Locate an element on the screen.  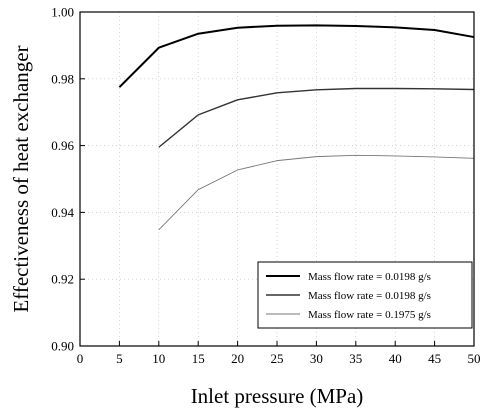
y-tick-label: 0.92 is located at coordinates (62, 279).